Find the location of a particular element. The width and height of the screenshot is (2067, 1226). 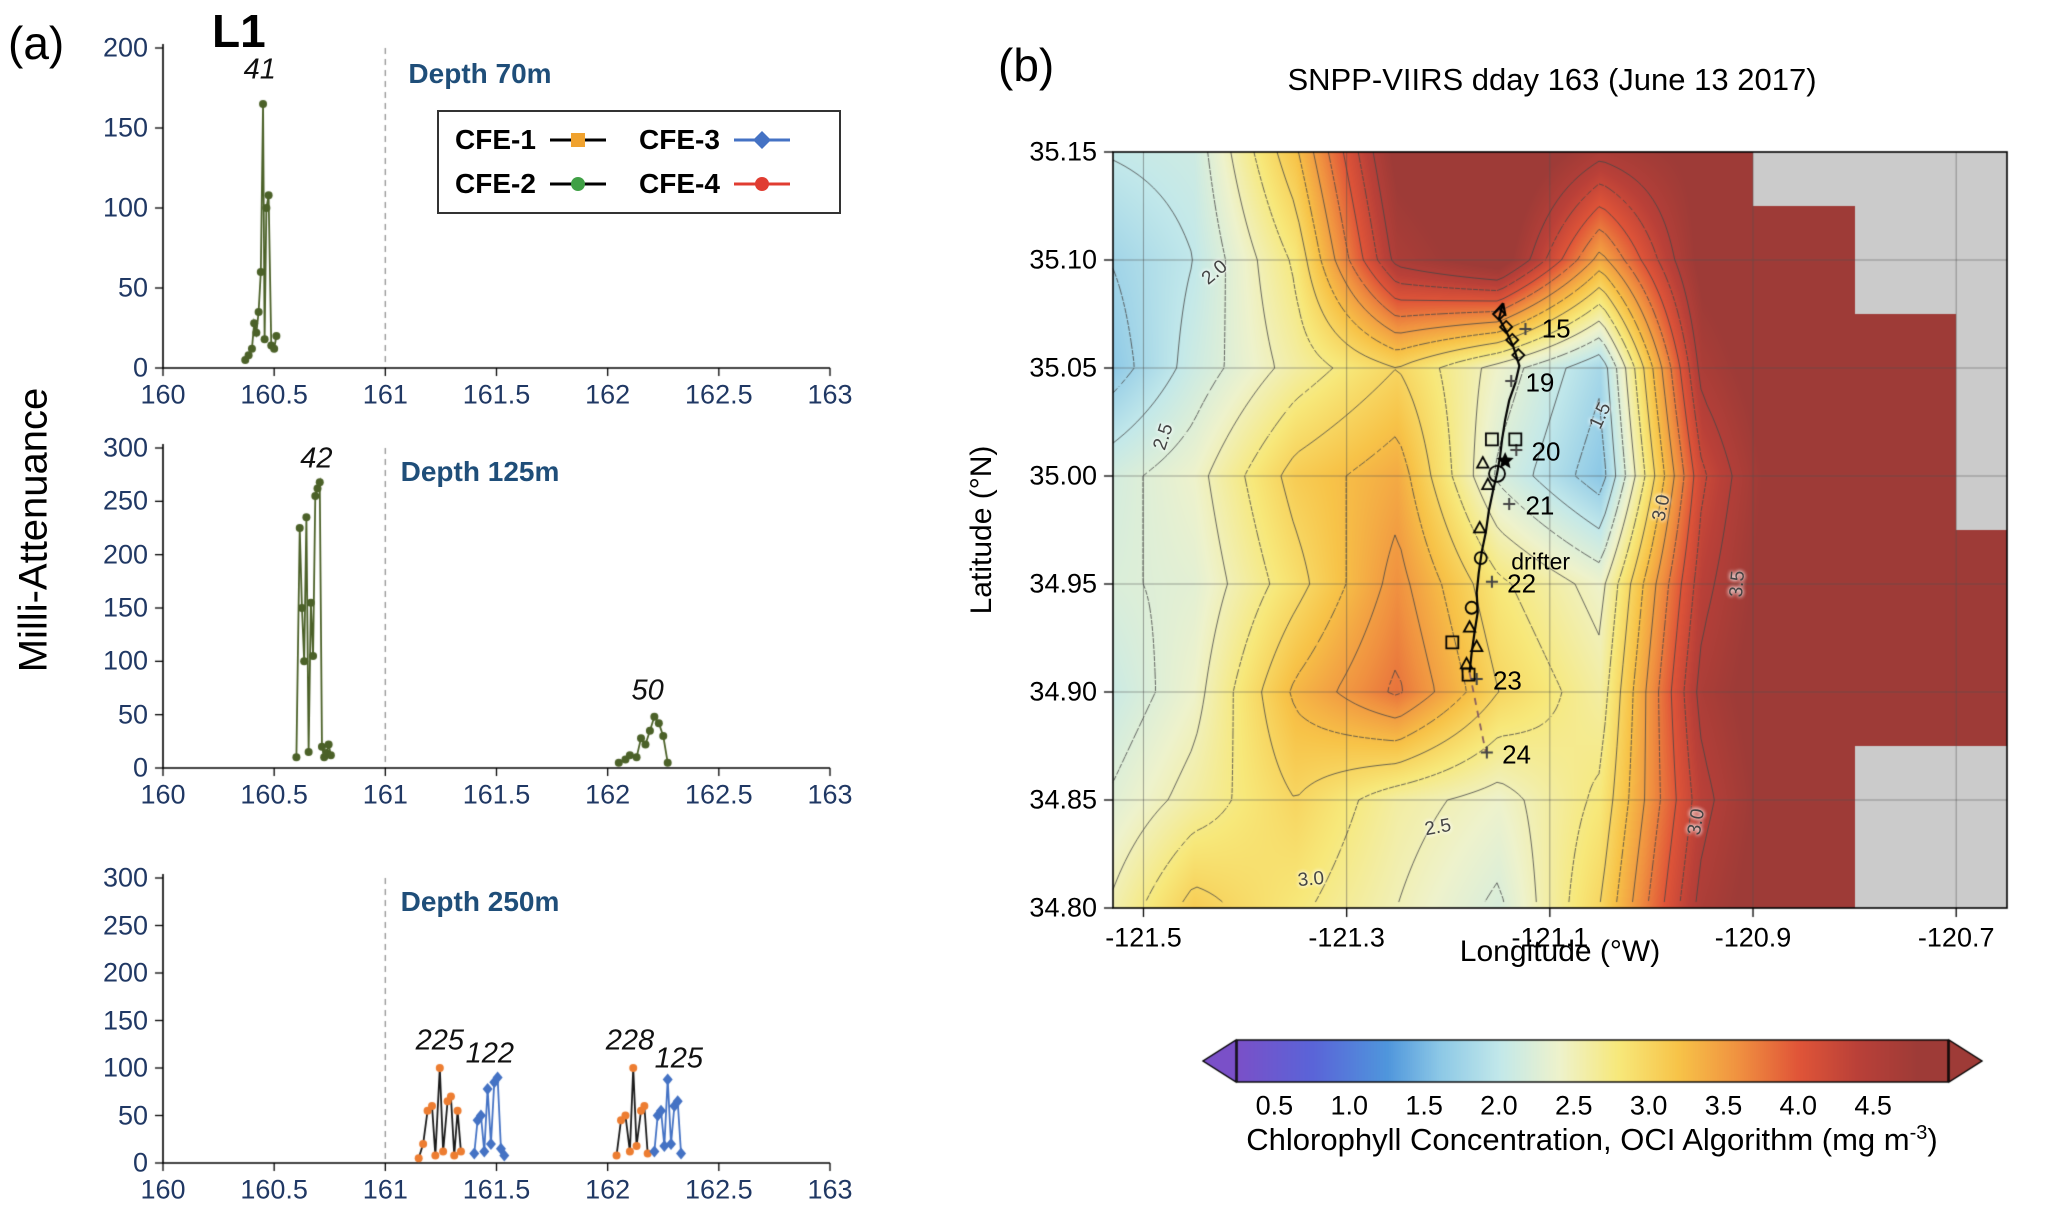

map-y-axis-title: Latitude (°N) is located at coordinates (981, 530).